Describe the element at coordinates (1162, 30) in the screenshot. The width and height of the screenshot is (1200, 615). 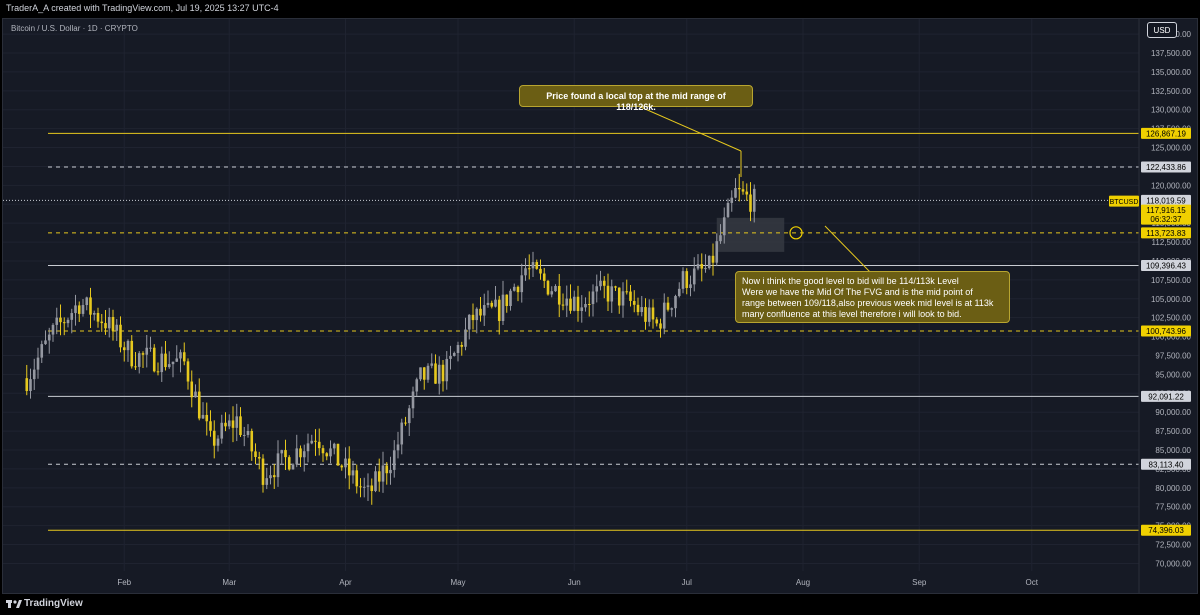
I see `currency-badge: USD` at that location.